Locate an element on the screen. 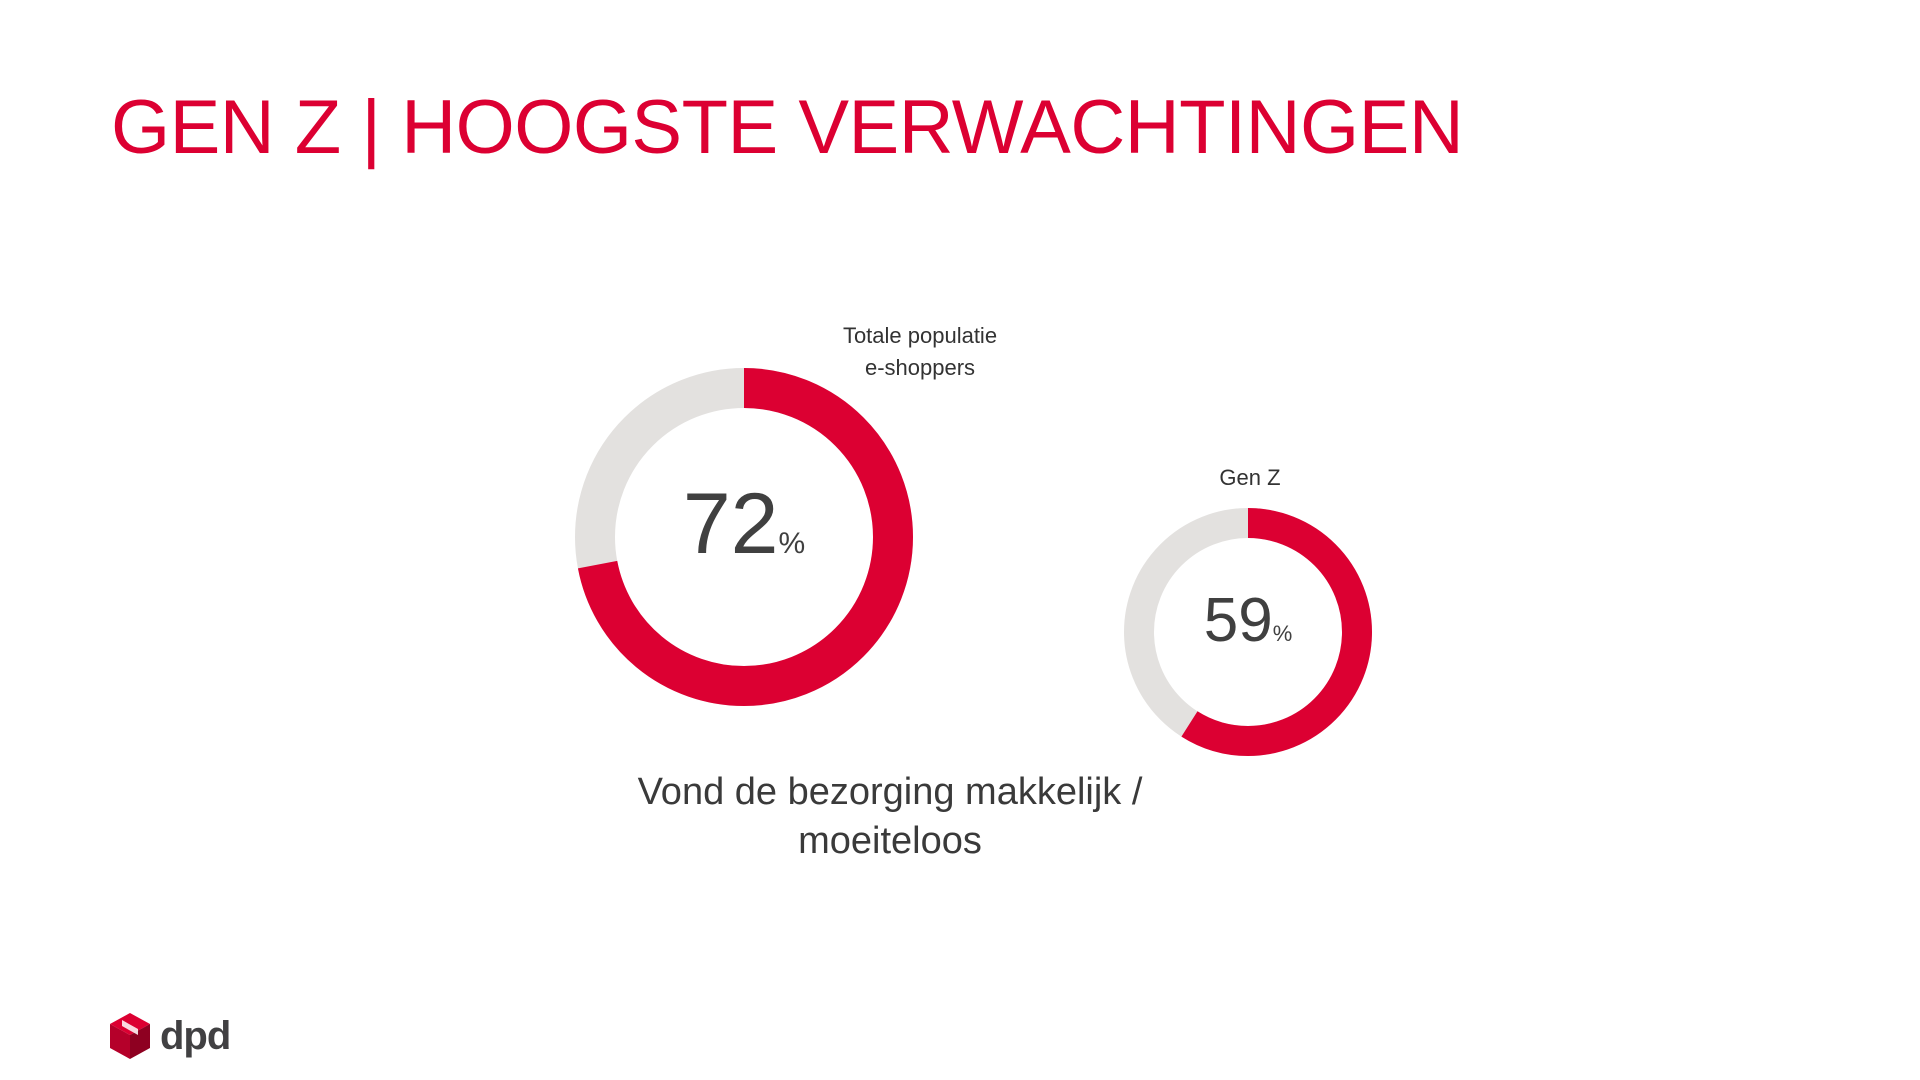  donut-genz-value-arc is located at coordinates (1248, 632).